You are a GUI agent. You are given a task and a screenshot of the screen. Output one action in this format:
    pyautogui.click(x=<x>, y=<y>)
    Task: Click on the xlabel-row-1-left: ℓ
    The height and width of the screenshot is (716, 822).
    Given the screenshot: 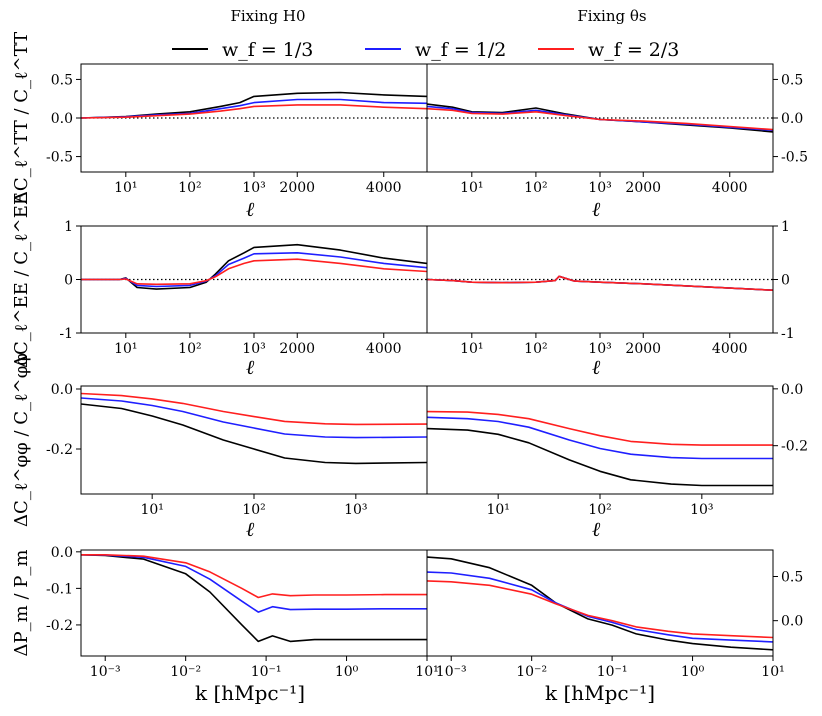 What is the action you would take?
    pyautogui.click(x=250, y=367)
    